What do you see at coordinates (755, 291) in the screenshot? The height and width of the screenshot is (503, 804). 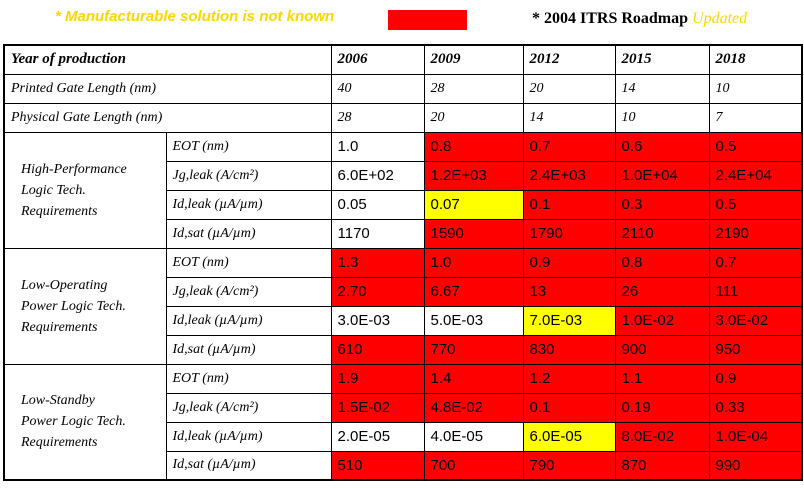 I see `cell: 111` at bounding box center [755, 291].